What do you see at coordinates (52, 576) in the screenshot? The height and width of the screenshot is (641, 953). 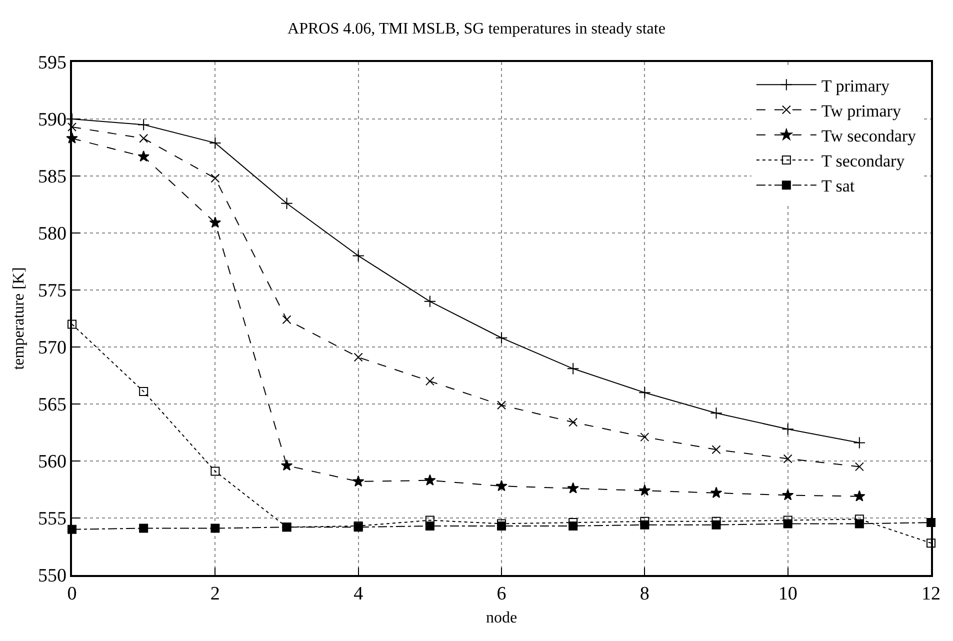 I see `y-tick-label: 550` at bounding box center [52, 576].